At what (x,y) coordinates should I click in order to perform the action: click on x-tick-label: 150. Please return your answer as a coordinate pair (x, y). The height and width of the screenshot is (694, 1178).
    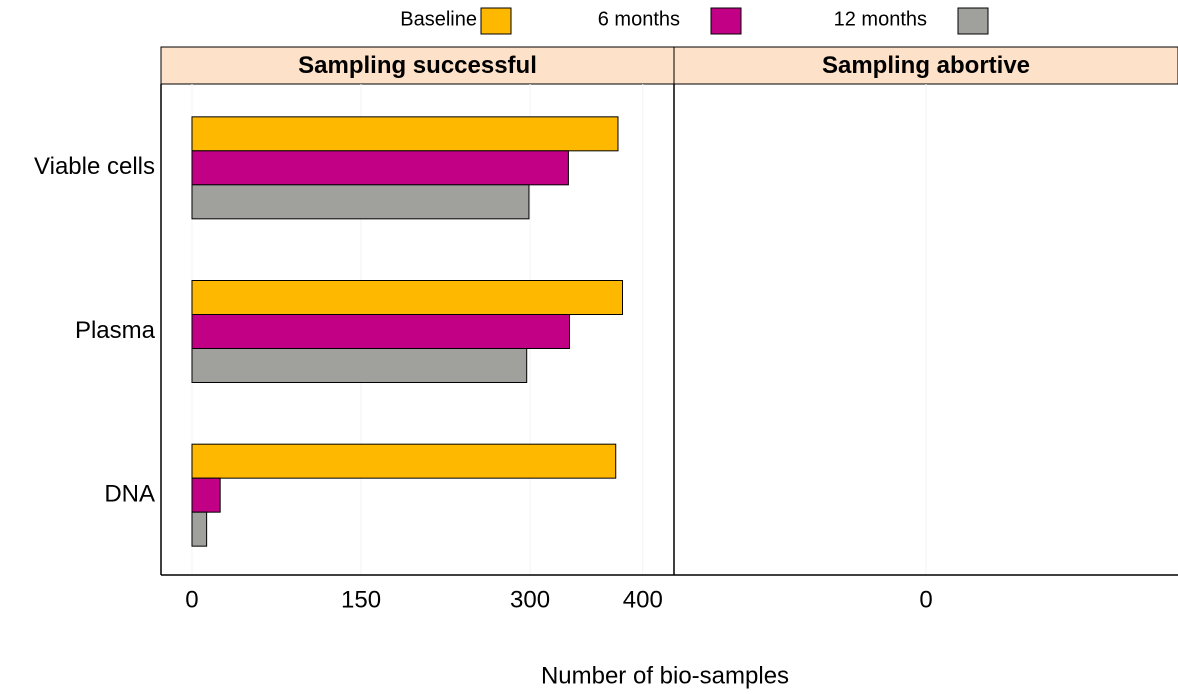
    Looking at the image, I should click on (361, 599).